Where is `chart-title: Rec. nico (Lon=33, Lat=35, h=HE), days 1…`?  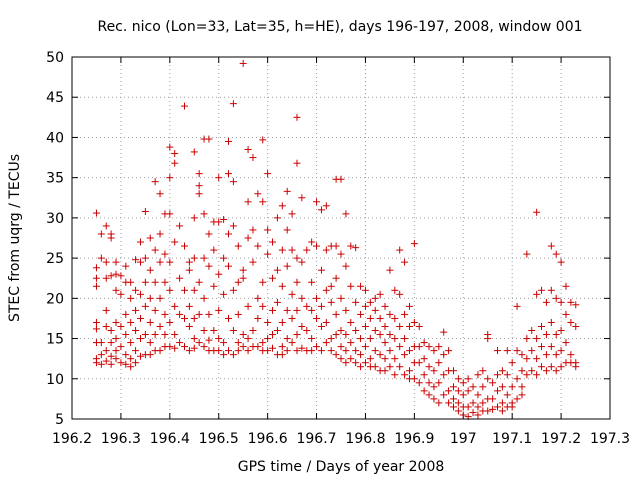 chart-title: Rec. nico (Lon=33, Lat=35, h=HE), days 1… is located at coordinates (339, 27).